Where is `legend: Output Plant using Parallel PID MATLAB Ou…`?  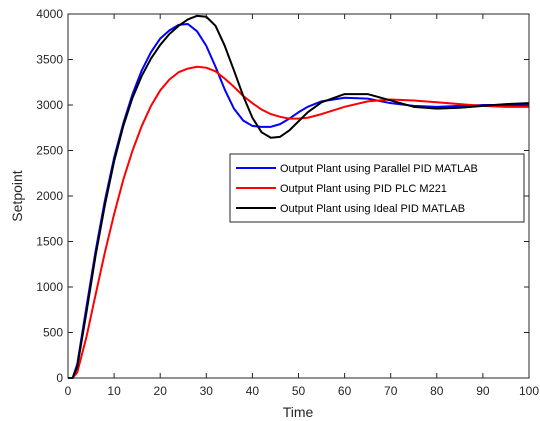 legend: Output Plant using Parallel PID MATLAB Ou… is located at coordinates (377, 188).